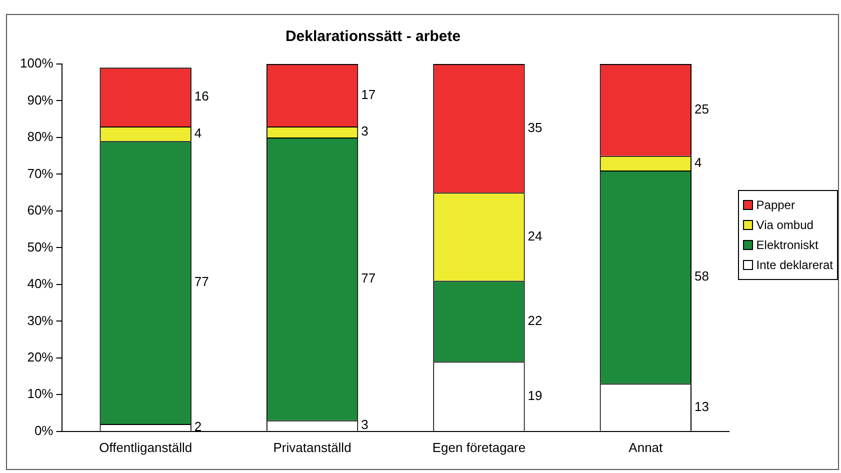 This screenshot has width=841, height=473. Describe the element at coordinates (40, 173) in the screenshot. I see `y-tick-label: 70%` at that location.